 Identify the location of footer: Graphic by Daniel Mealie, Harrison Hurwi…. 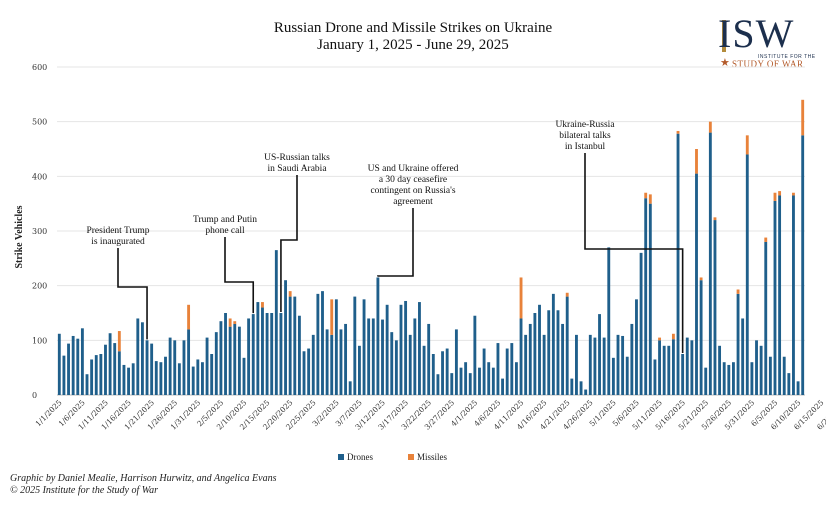
(143, 485).